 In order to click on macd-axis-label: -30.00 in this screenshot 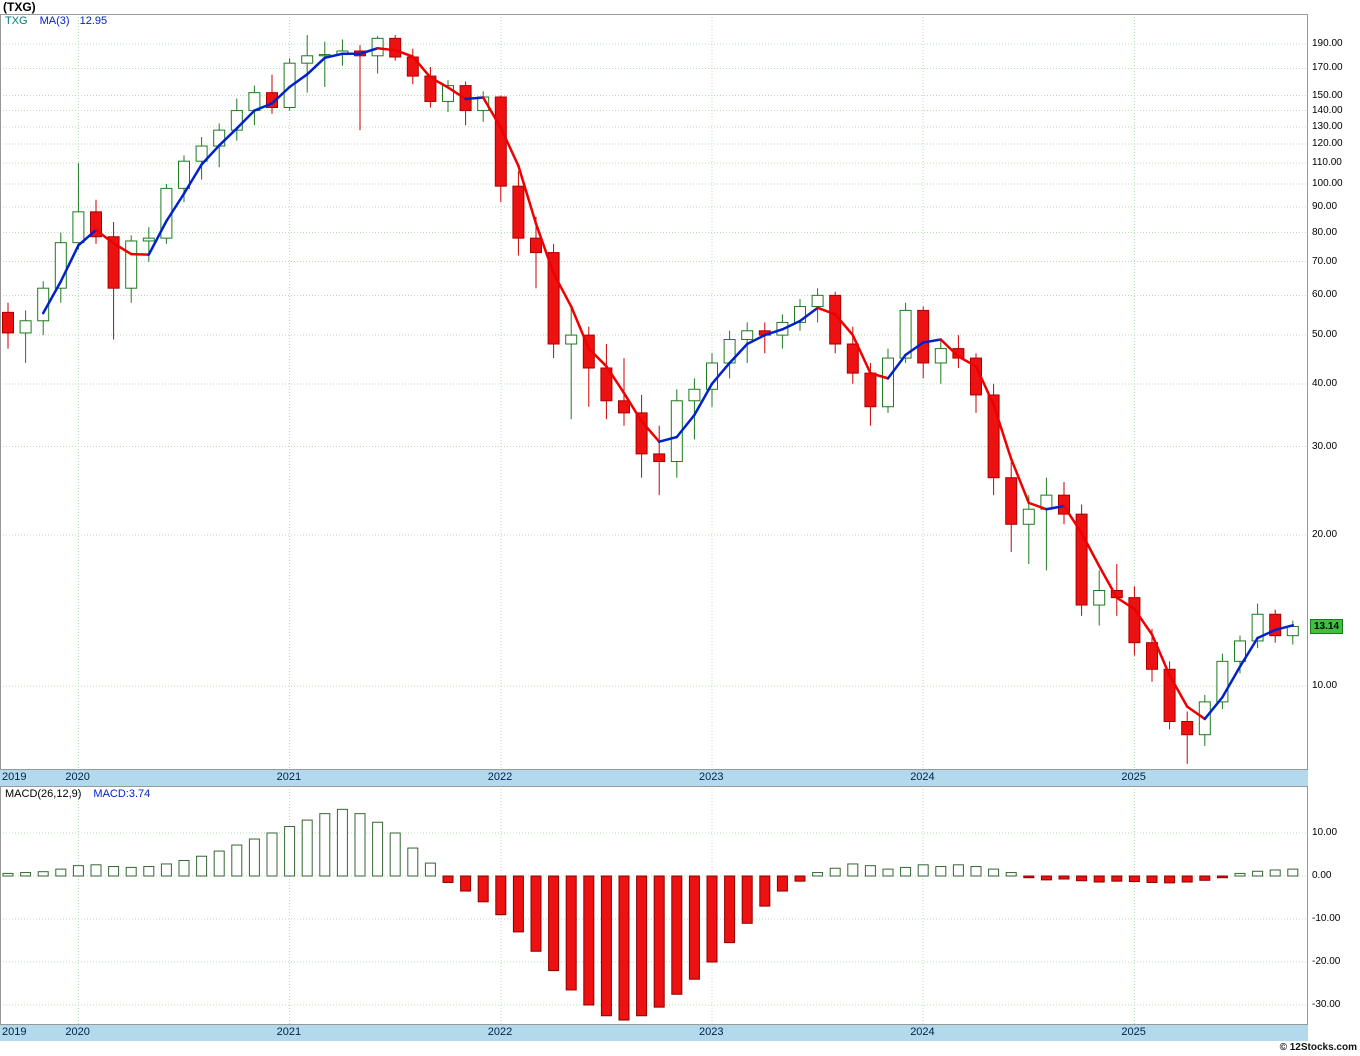, I will do `click(1326, 1004)`.